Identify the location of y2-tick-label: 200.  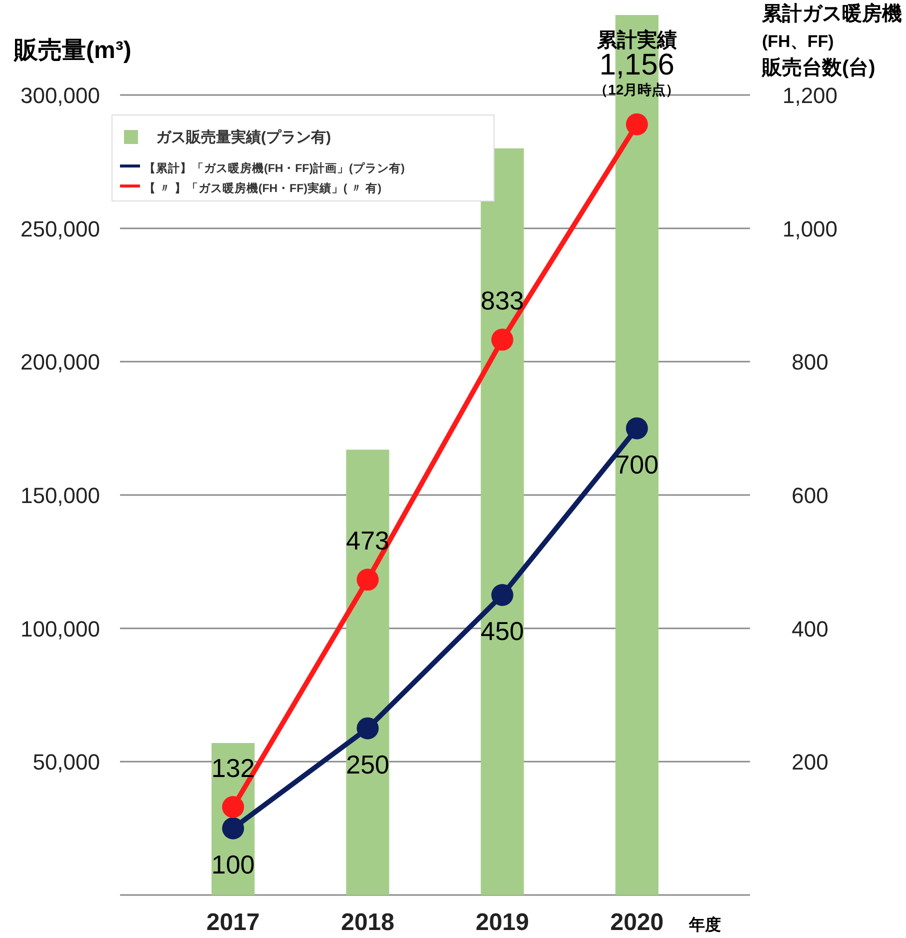
(810, 762).